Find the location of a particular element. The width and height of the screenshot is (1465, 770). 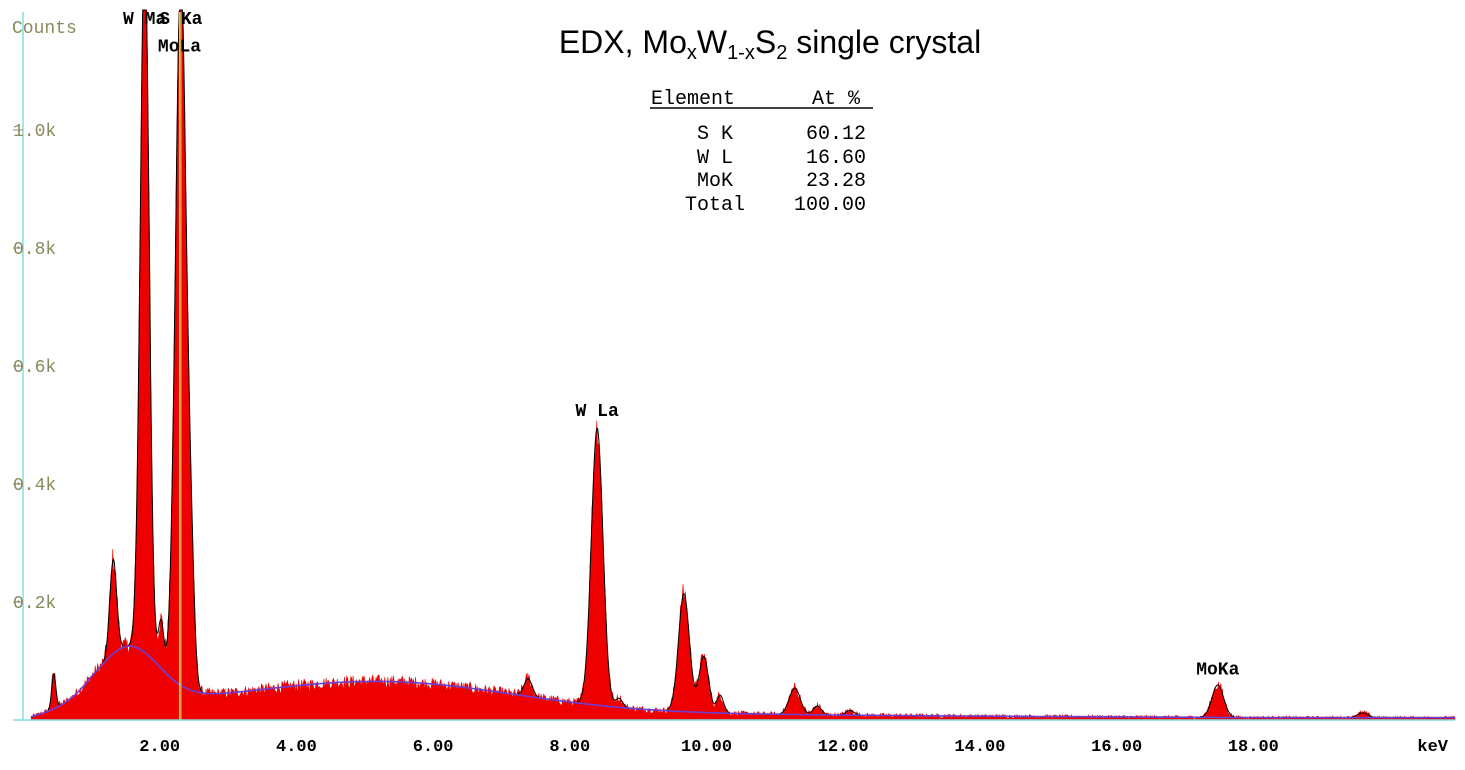

title-sub-2: 2 is located at coordinates (781, 53).